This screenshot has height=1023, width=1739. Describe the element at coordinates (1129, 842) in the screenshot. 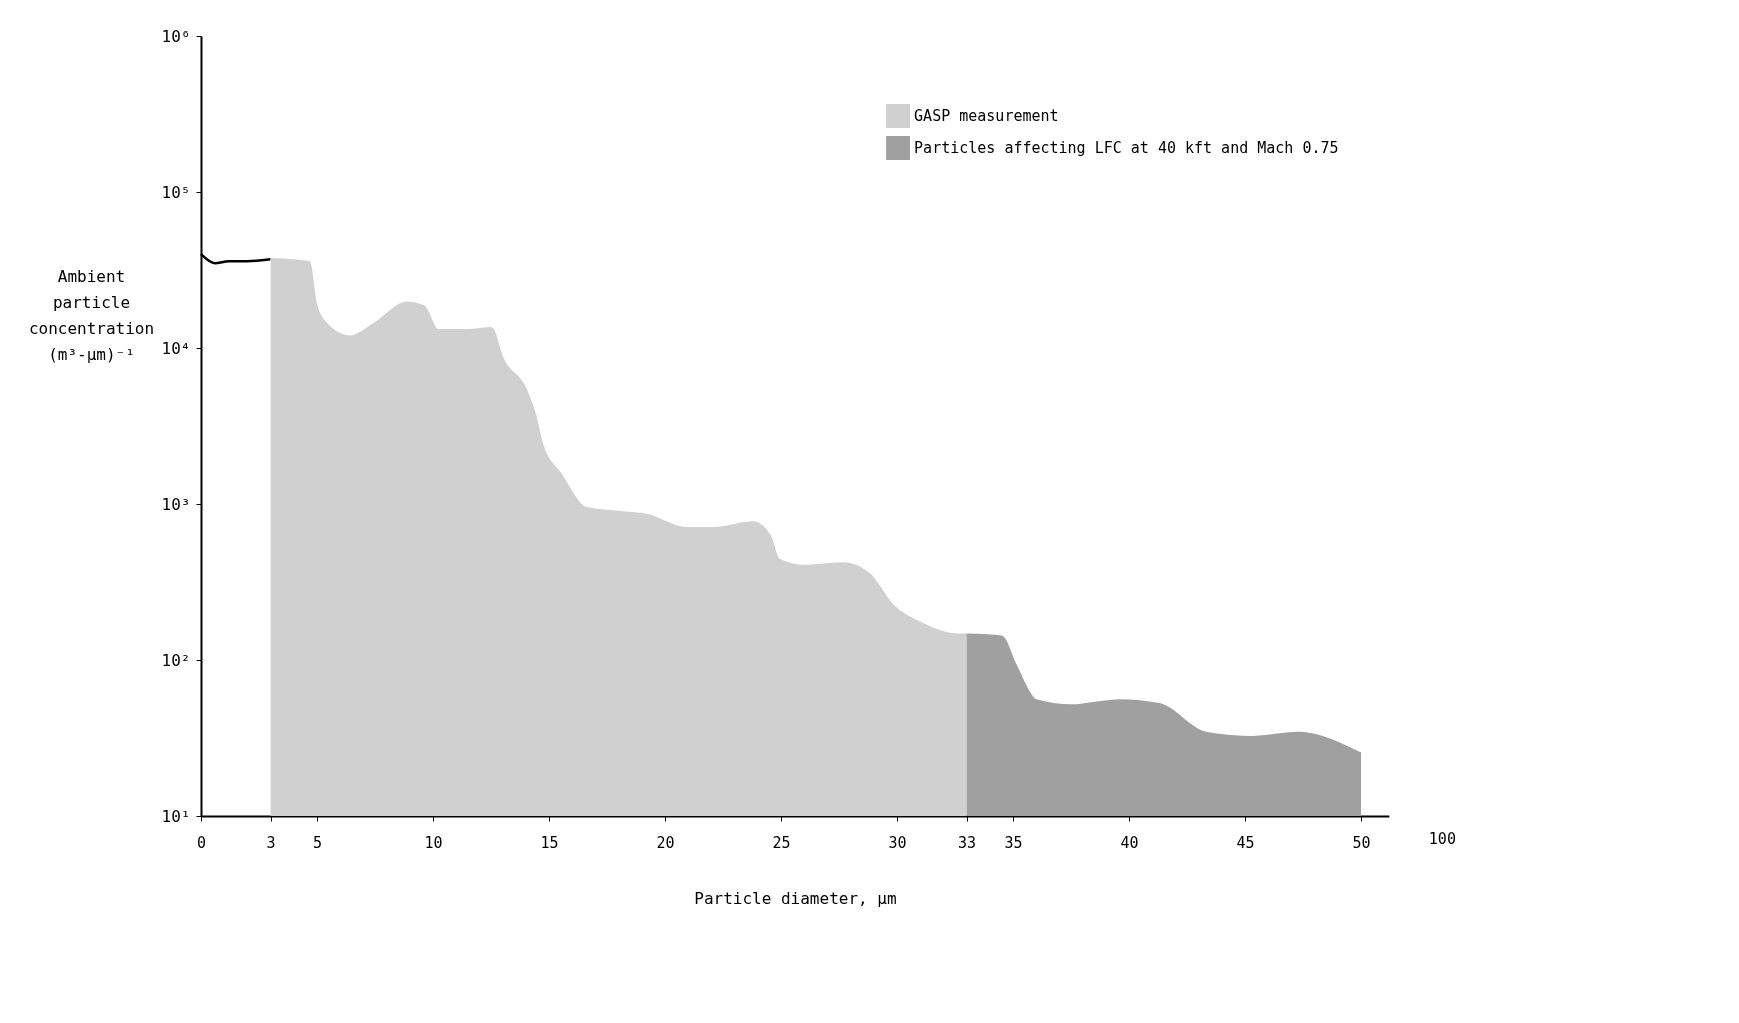

I see `x-tick-label: 40` at that location.